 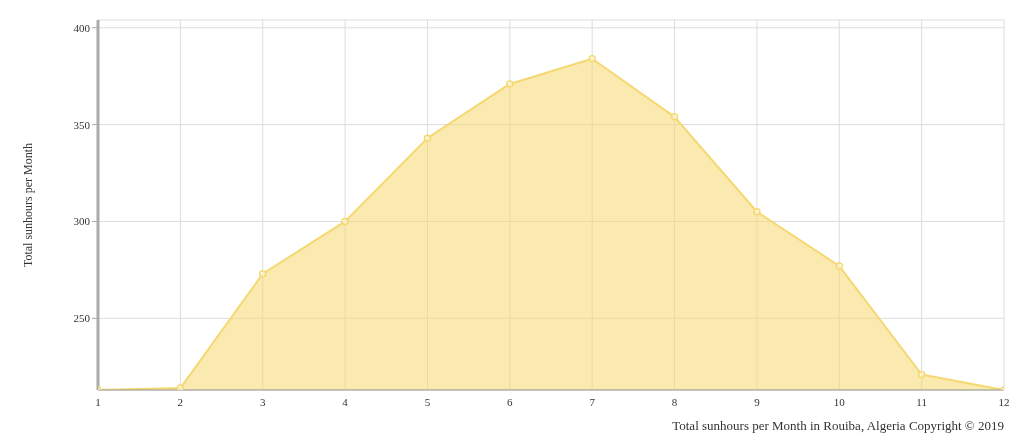 What do you see at coordinates (28, 205) in the screenshot?
I see `y-axis-title: Total sunhours per Month` at bounding box center [28, 205].